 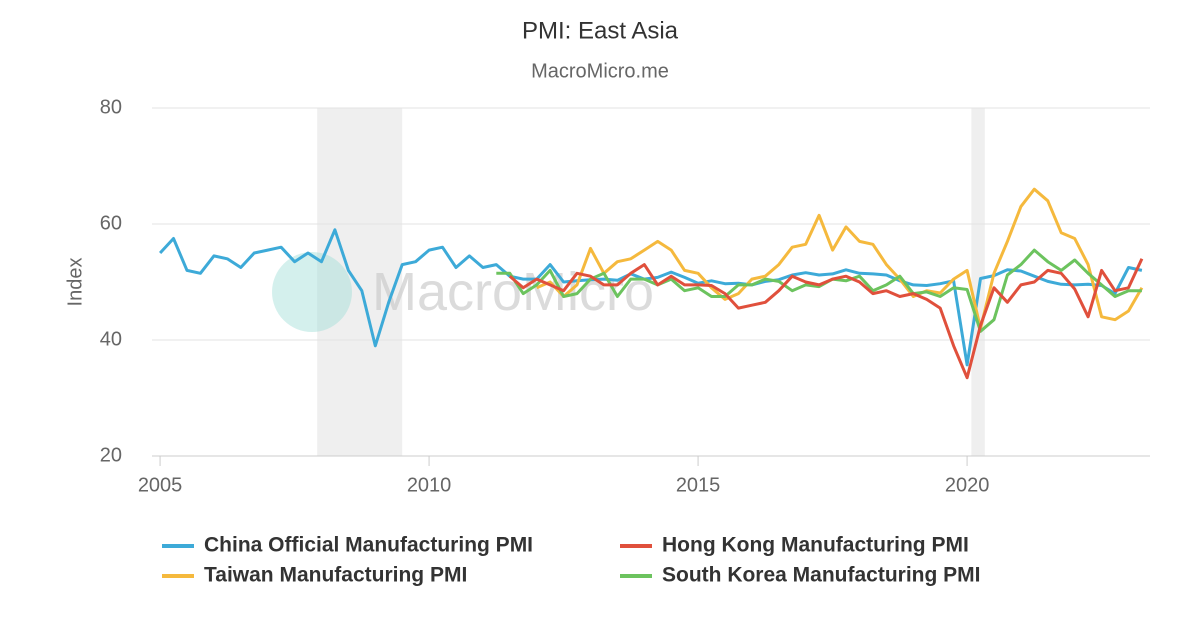 What do you see at coordinates (600, 30) in the screenshot?
I see `chart-title: PMI: East Asia` at bounding box center [600, 30].